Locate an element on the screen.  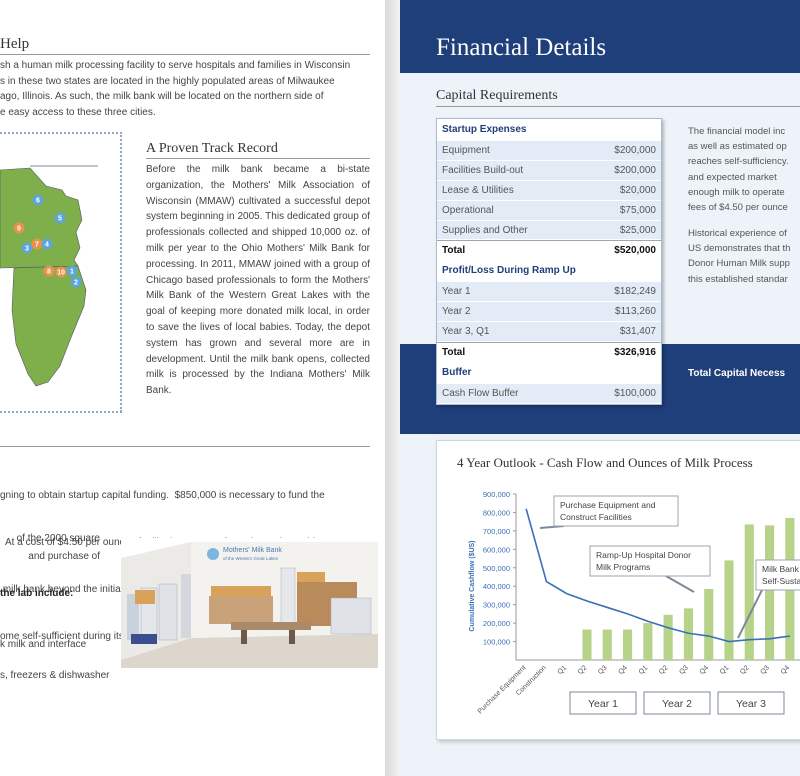
lab-sign-text: of the Western Great Lakes is located at coordinates (251, 558).